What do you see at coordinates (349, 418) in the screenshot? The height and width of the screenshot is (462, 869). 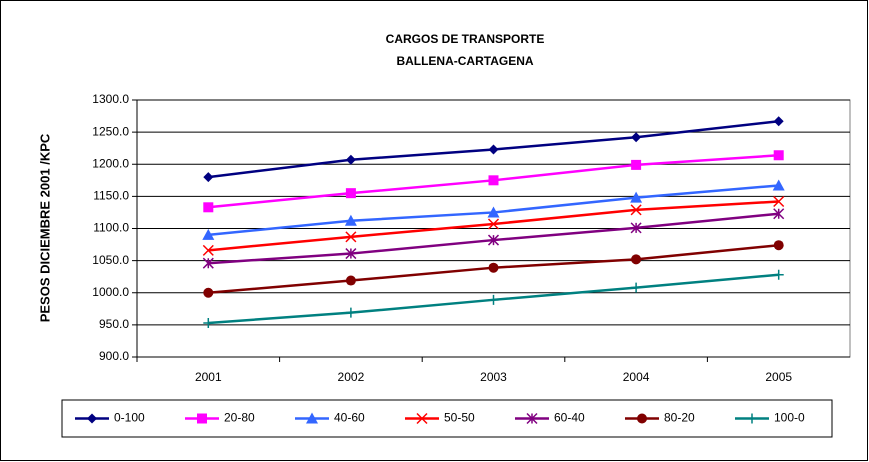 I see `legend-label: 40-60` at bounding box center [349, 418].